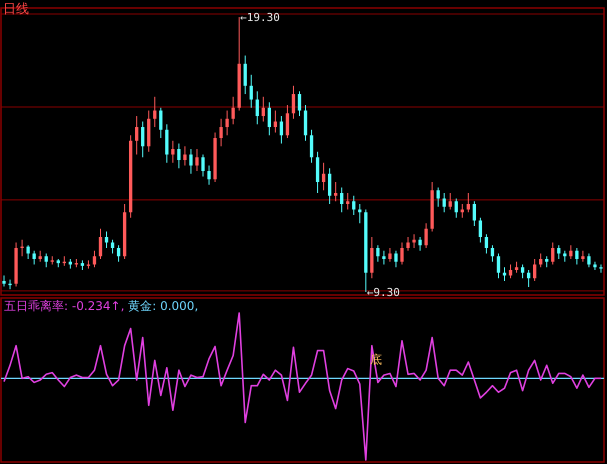 The width and height of the screenshot is (607, 464). Describe the element at coordinates (383, 292) in the screenshot. I see `annotation: ←9.30` at that location.